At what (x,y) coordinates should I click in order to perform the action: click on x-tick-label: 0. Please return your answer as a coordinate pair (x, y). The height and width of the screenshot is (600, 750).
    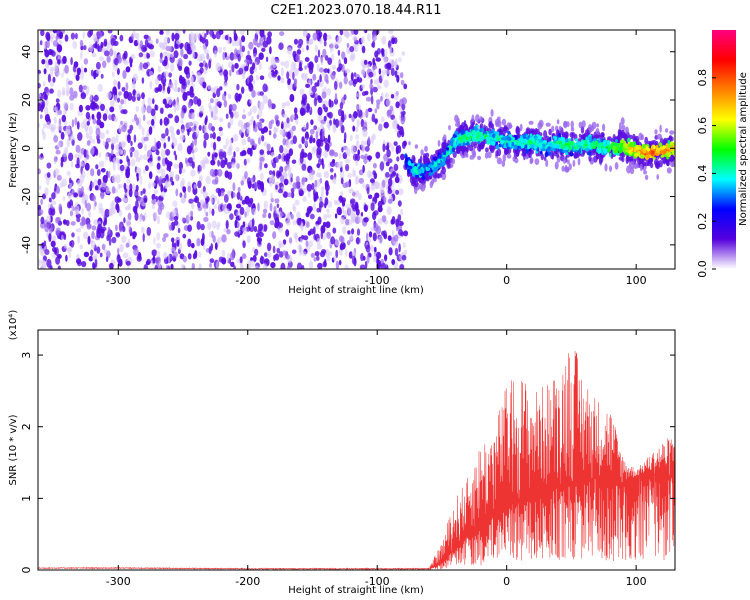
    Looking at the image, I should click on (506, 581).